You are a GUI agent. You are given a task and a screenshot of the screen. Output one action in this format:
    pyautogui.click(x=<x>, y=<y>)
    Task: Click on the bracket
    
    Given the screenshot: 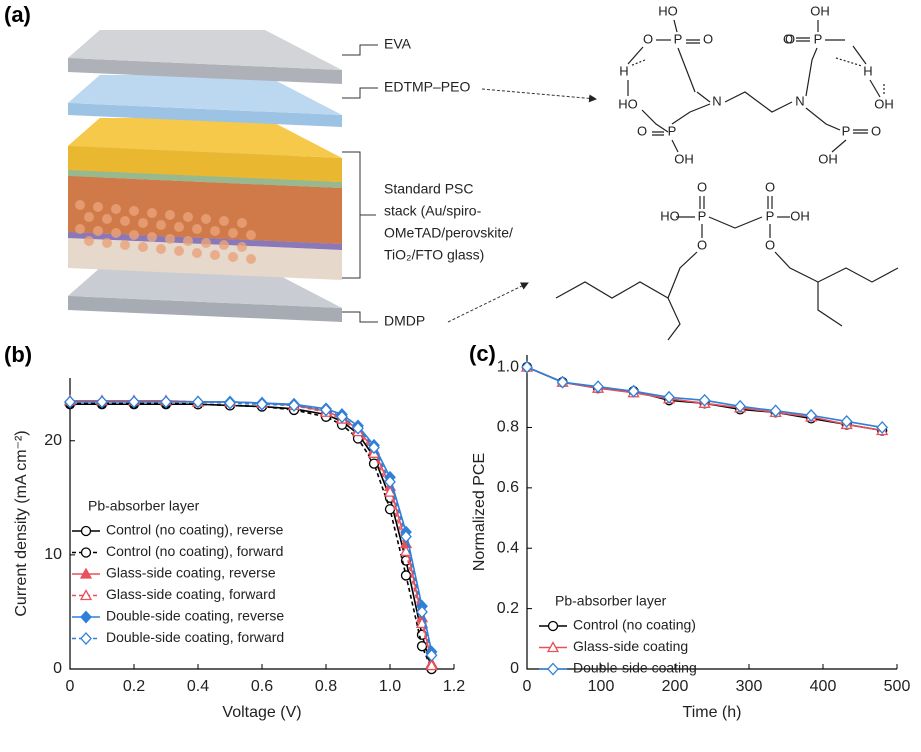 What is the action you would take?
    pyautogui.click(x=359, y=215)
    